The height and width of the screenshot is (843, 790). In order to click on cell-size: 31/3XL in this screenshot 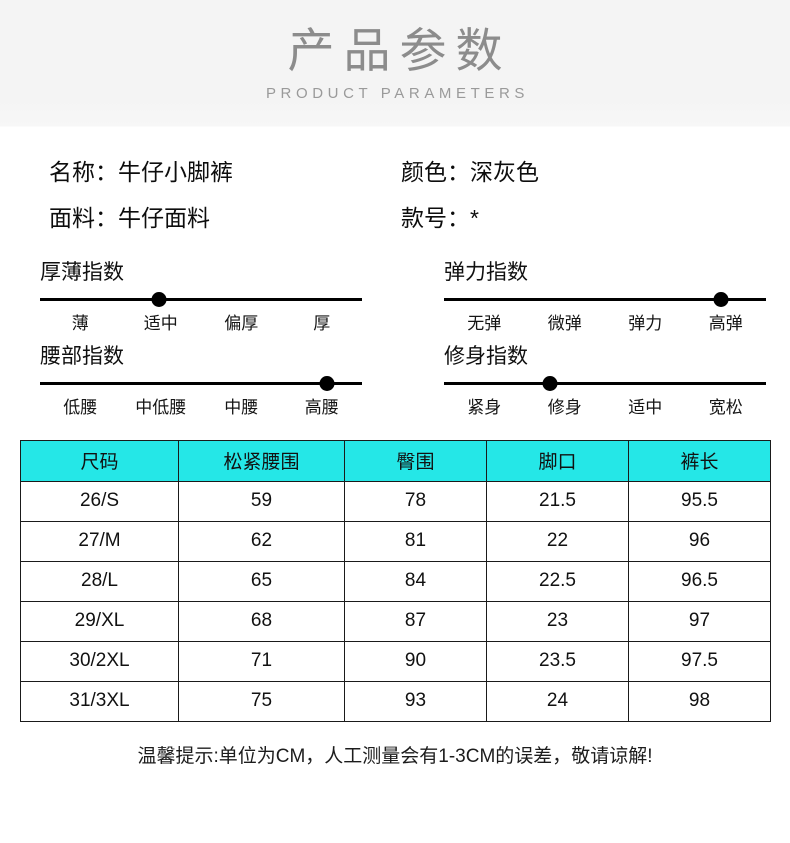, I will do `click(99, 701)`.